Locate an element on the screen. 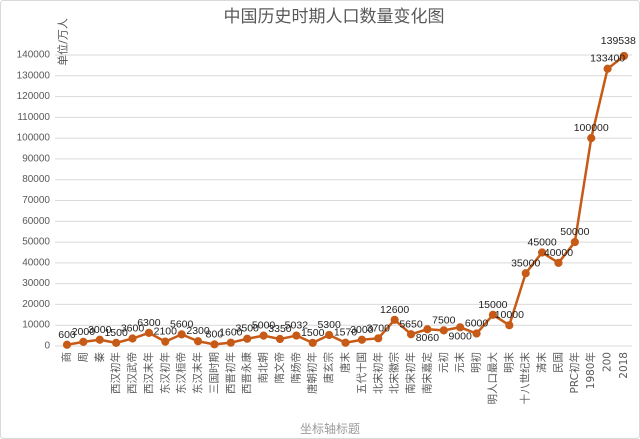 The width and height of the screenshot is (640, 439). data-label: 40000 is located at coordinates (558, 253).